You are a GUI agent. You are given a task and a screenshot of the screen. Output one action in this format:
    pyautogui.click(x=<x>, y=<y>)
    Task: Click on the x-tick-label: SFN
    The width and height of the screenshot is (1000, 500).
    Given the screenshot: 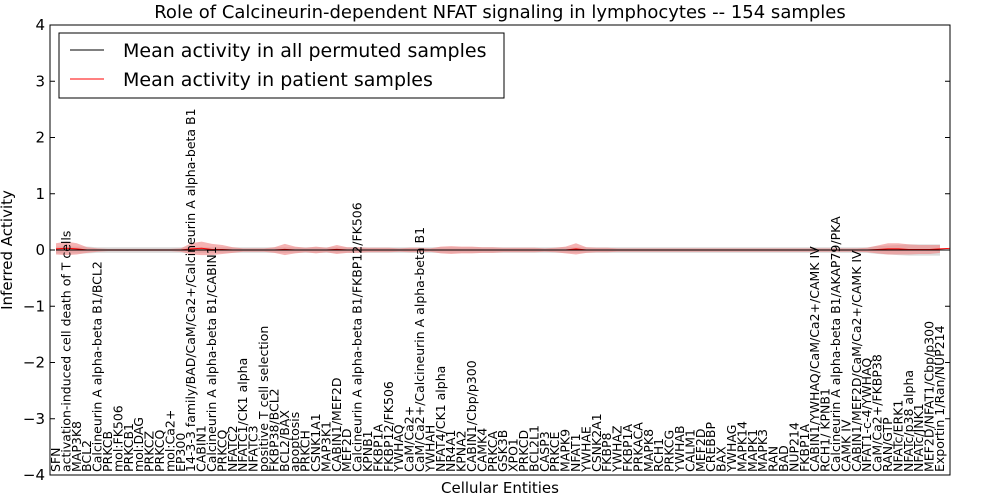 What is the action you would take?
    pyautogui.click(x=55, y=460)
    